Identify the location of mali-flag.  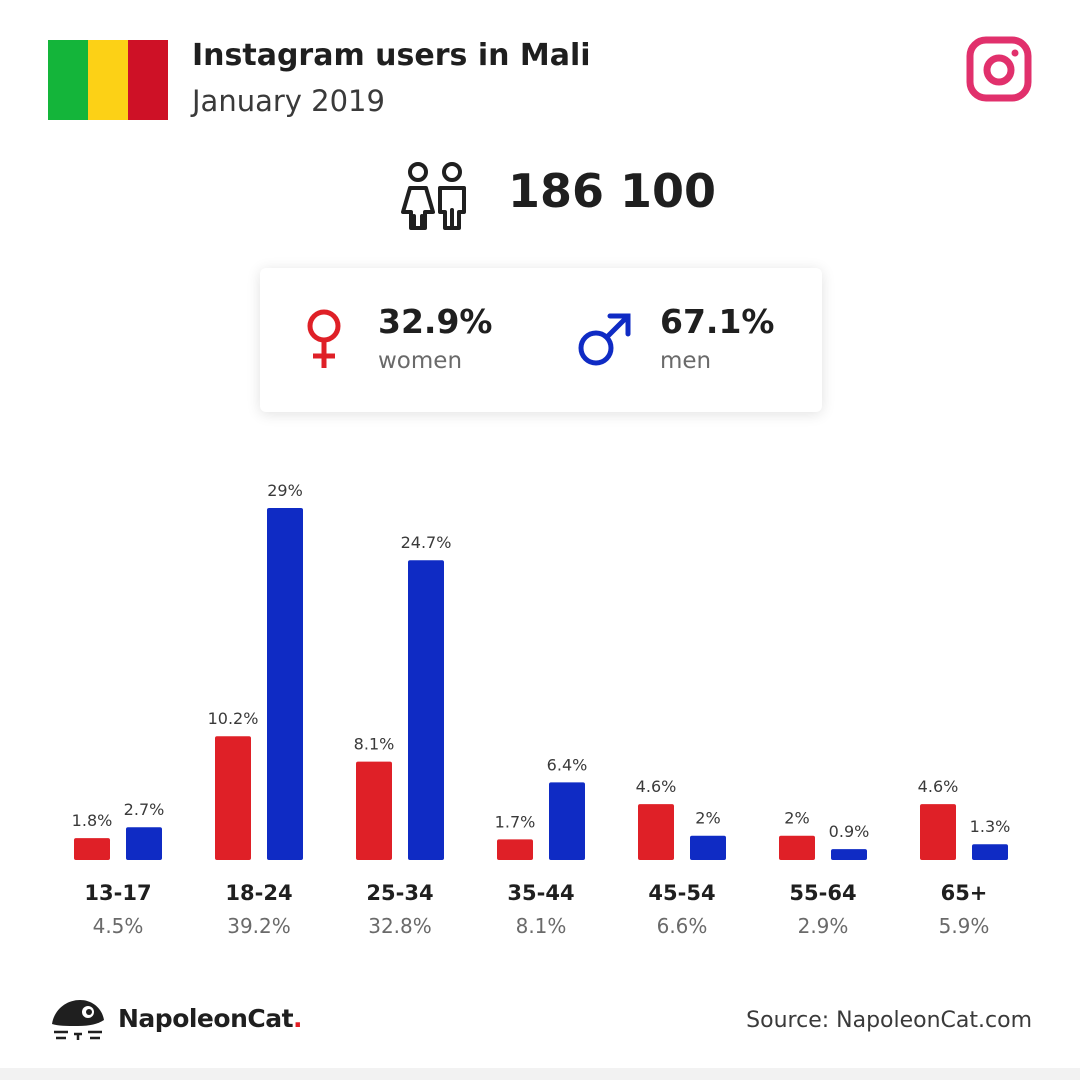
(108, 80).